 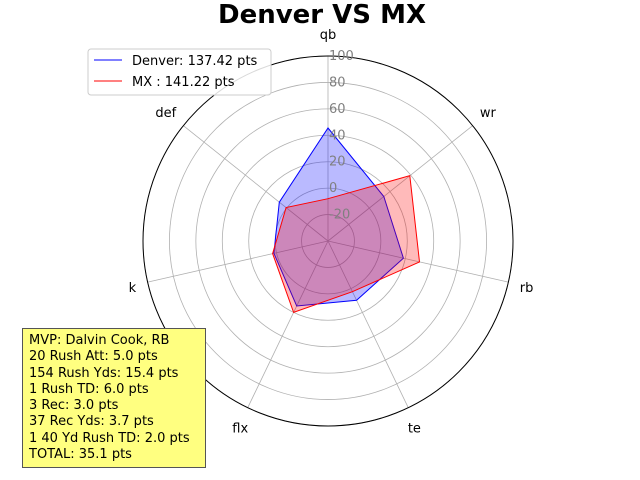 What do you see at coordinates (238, 261) in the screenshot?
I see `spoke-k` at bounding box center [238, 261].